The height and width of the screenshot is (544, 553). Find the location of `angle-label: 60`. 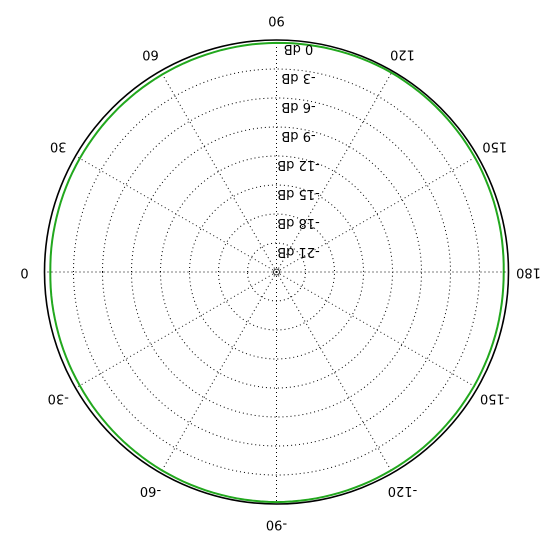

angle-label: 60 is located at coordinates (150, 53).